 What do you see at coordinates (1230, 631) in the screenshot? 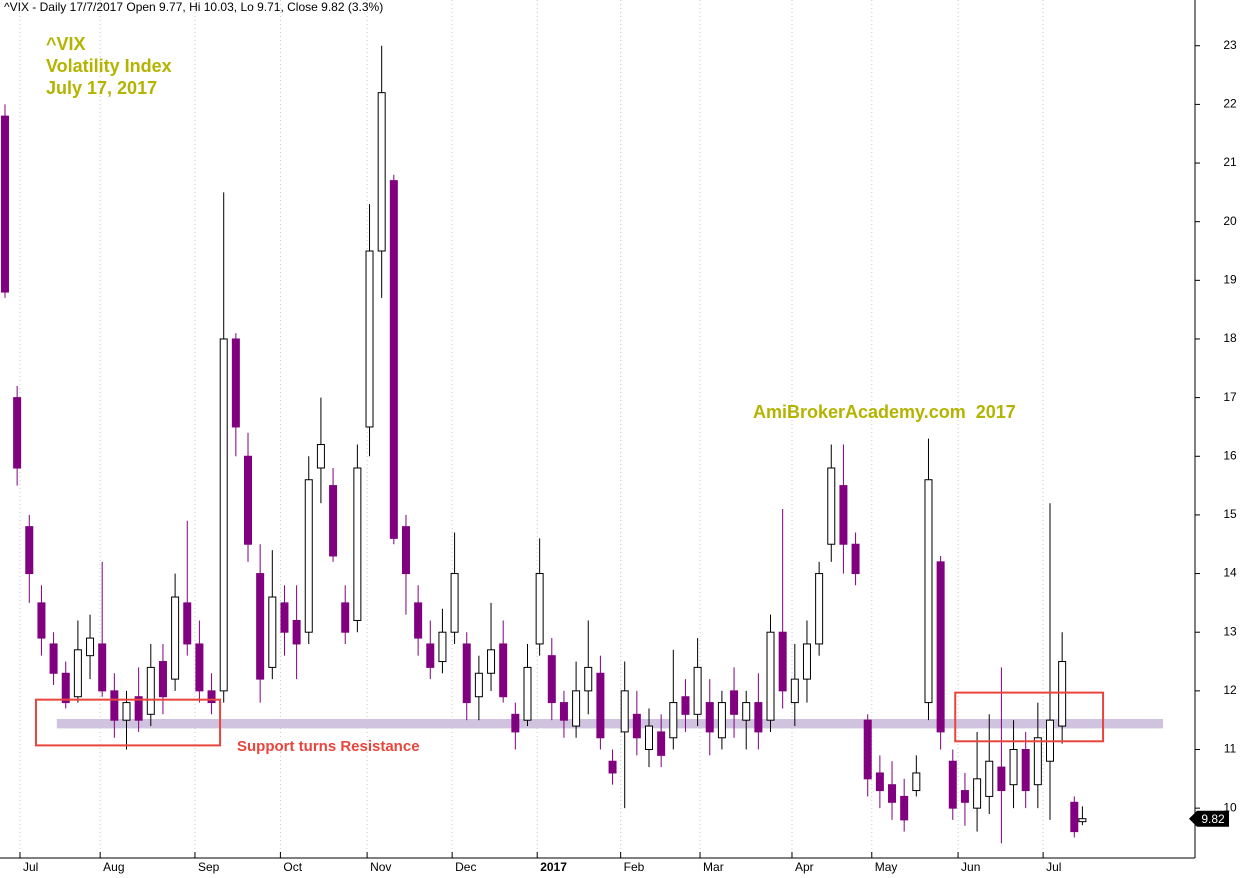
I see `y-tick-label: 13` at bounding box center [1230, 631].